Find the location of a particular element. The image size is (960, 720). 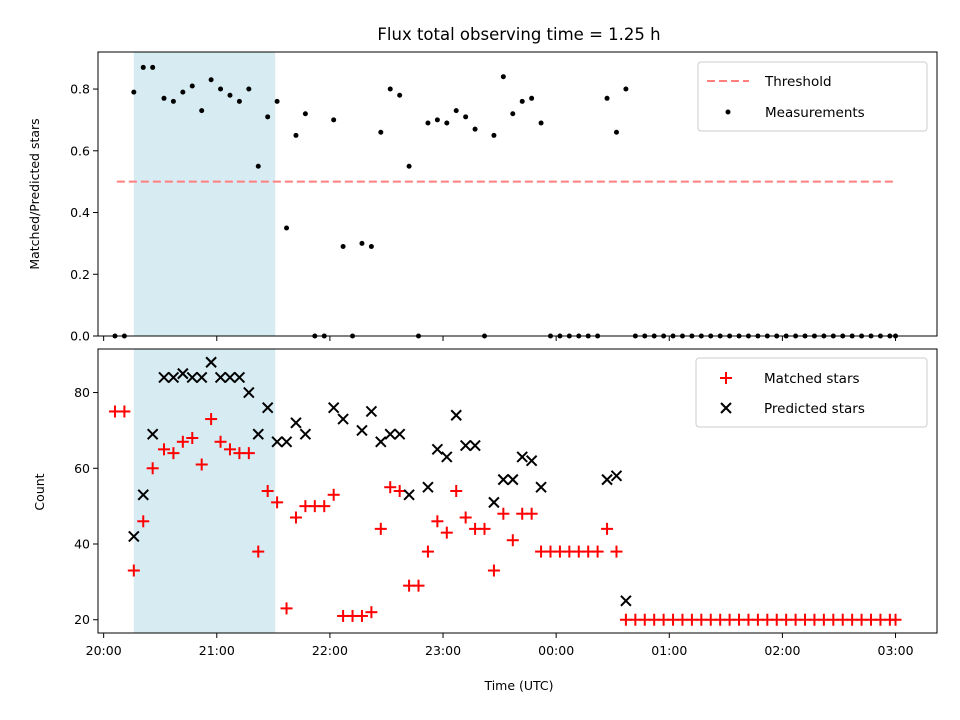

count-legend: Matched stars Predicted stars is located at coordinates (811, 392).